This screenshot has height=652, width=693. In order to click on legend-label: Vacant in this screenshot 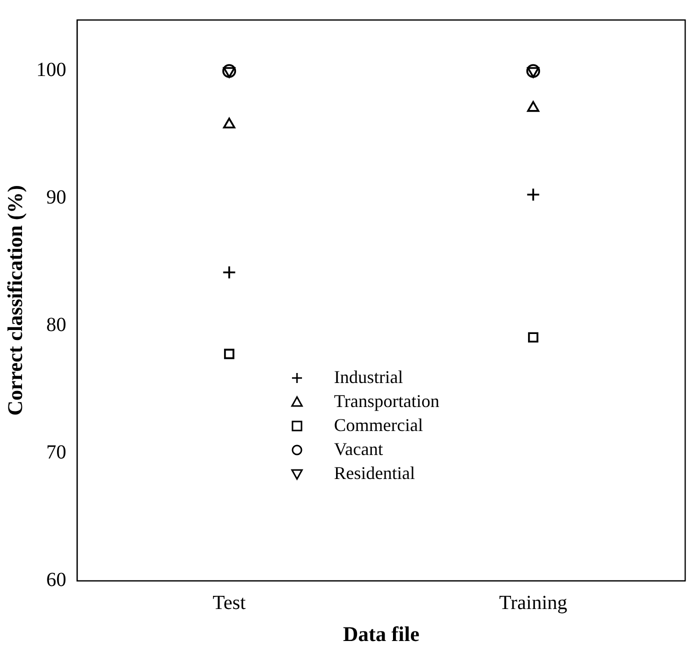, I will do `click(358, 449)`.